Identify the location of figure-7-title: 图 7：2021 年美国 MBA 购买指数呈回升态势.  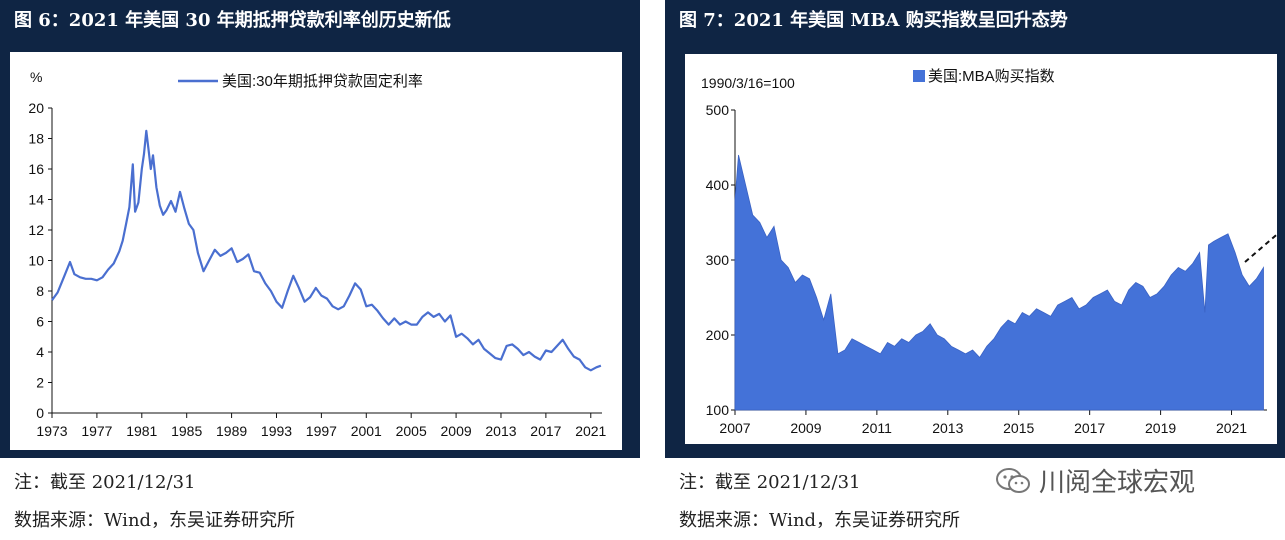
(873, 20).